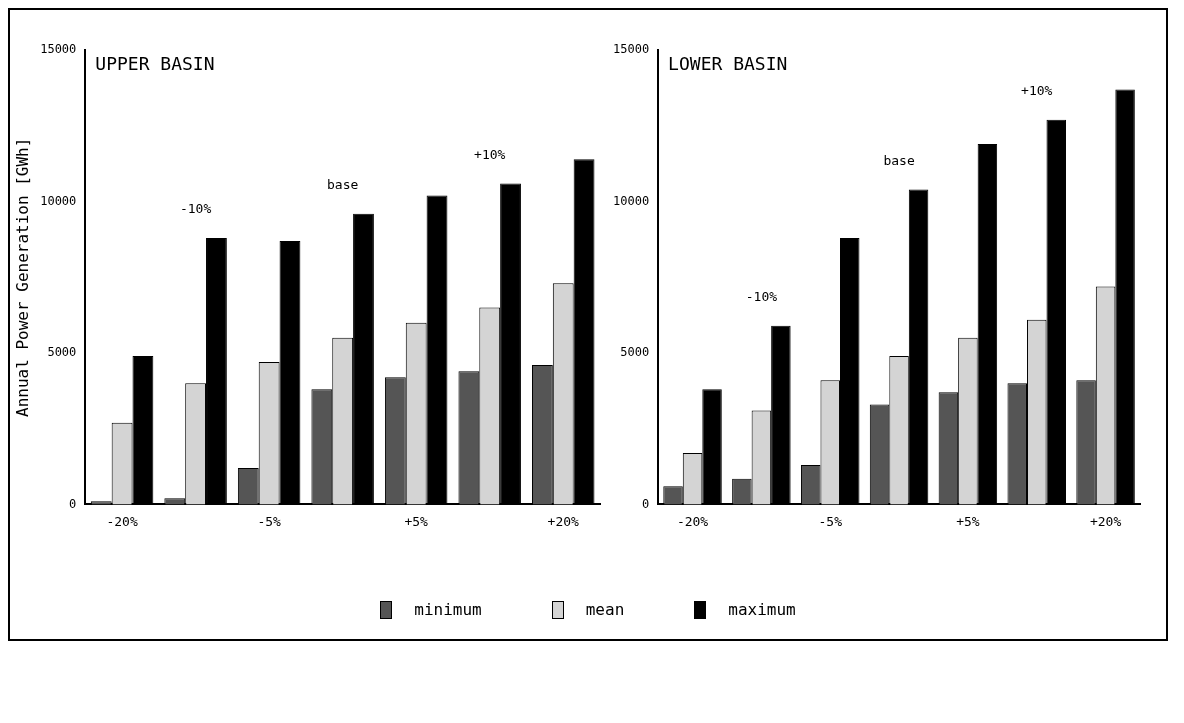 The height and width of the screenshot is (723, 1184). Describe the element at coordinates (448, 609) in the screenshot. I see `legend-label: minimum` at that location.